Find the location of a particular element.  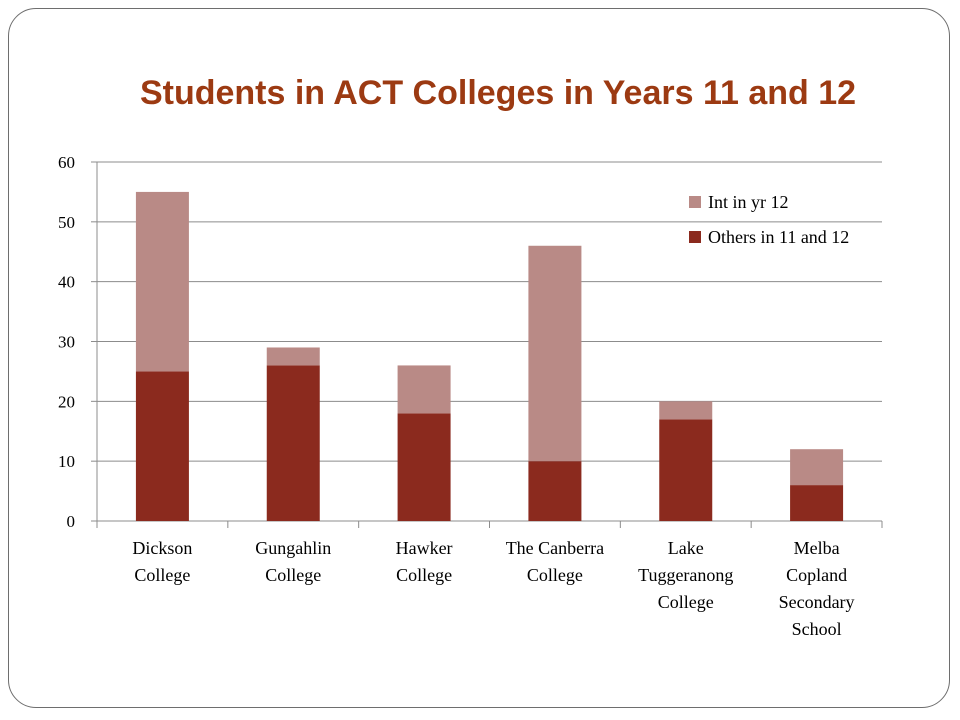

x-tick-label-0-0: Dickson is located at coordinates (162, 548).